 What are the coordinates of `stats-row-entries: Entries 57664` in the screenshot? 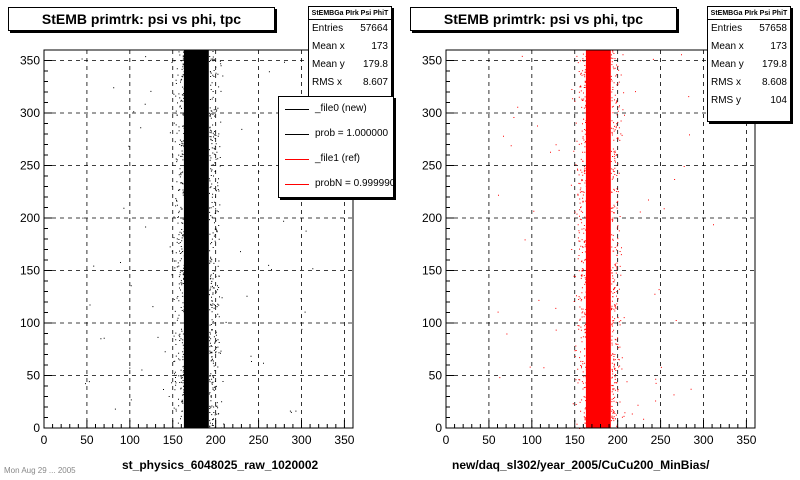 It's located at (350, 28).